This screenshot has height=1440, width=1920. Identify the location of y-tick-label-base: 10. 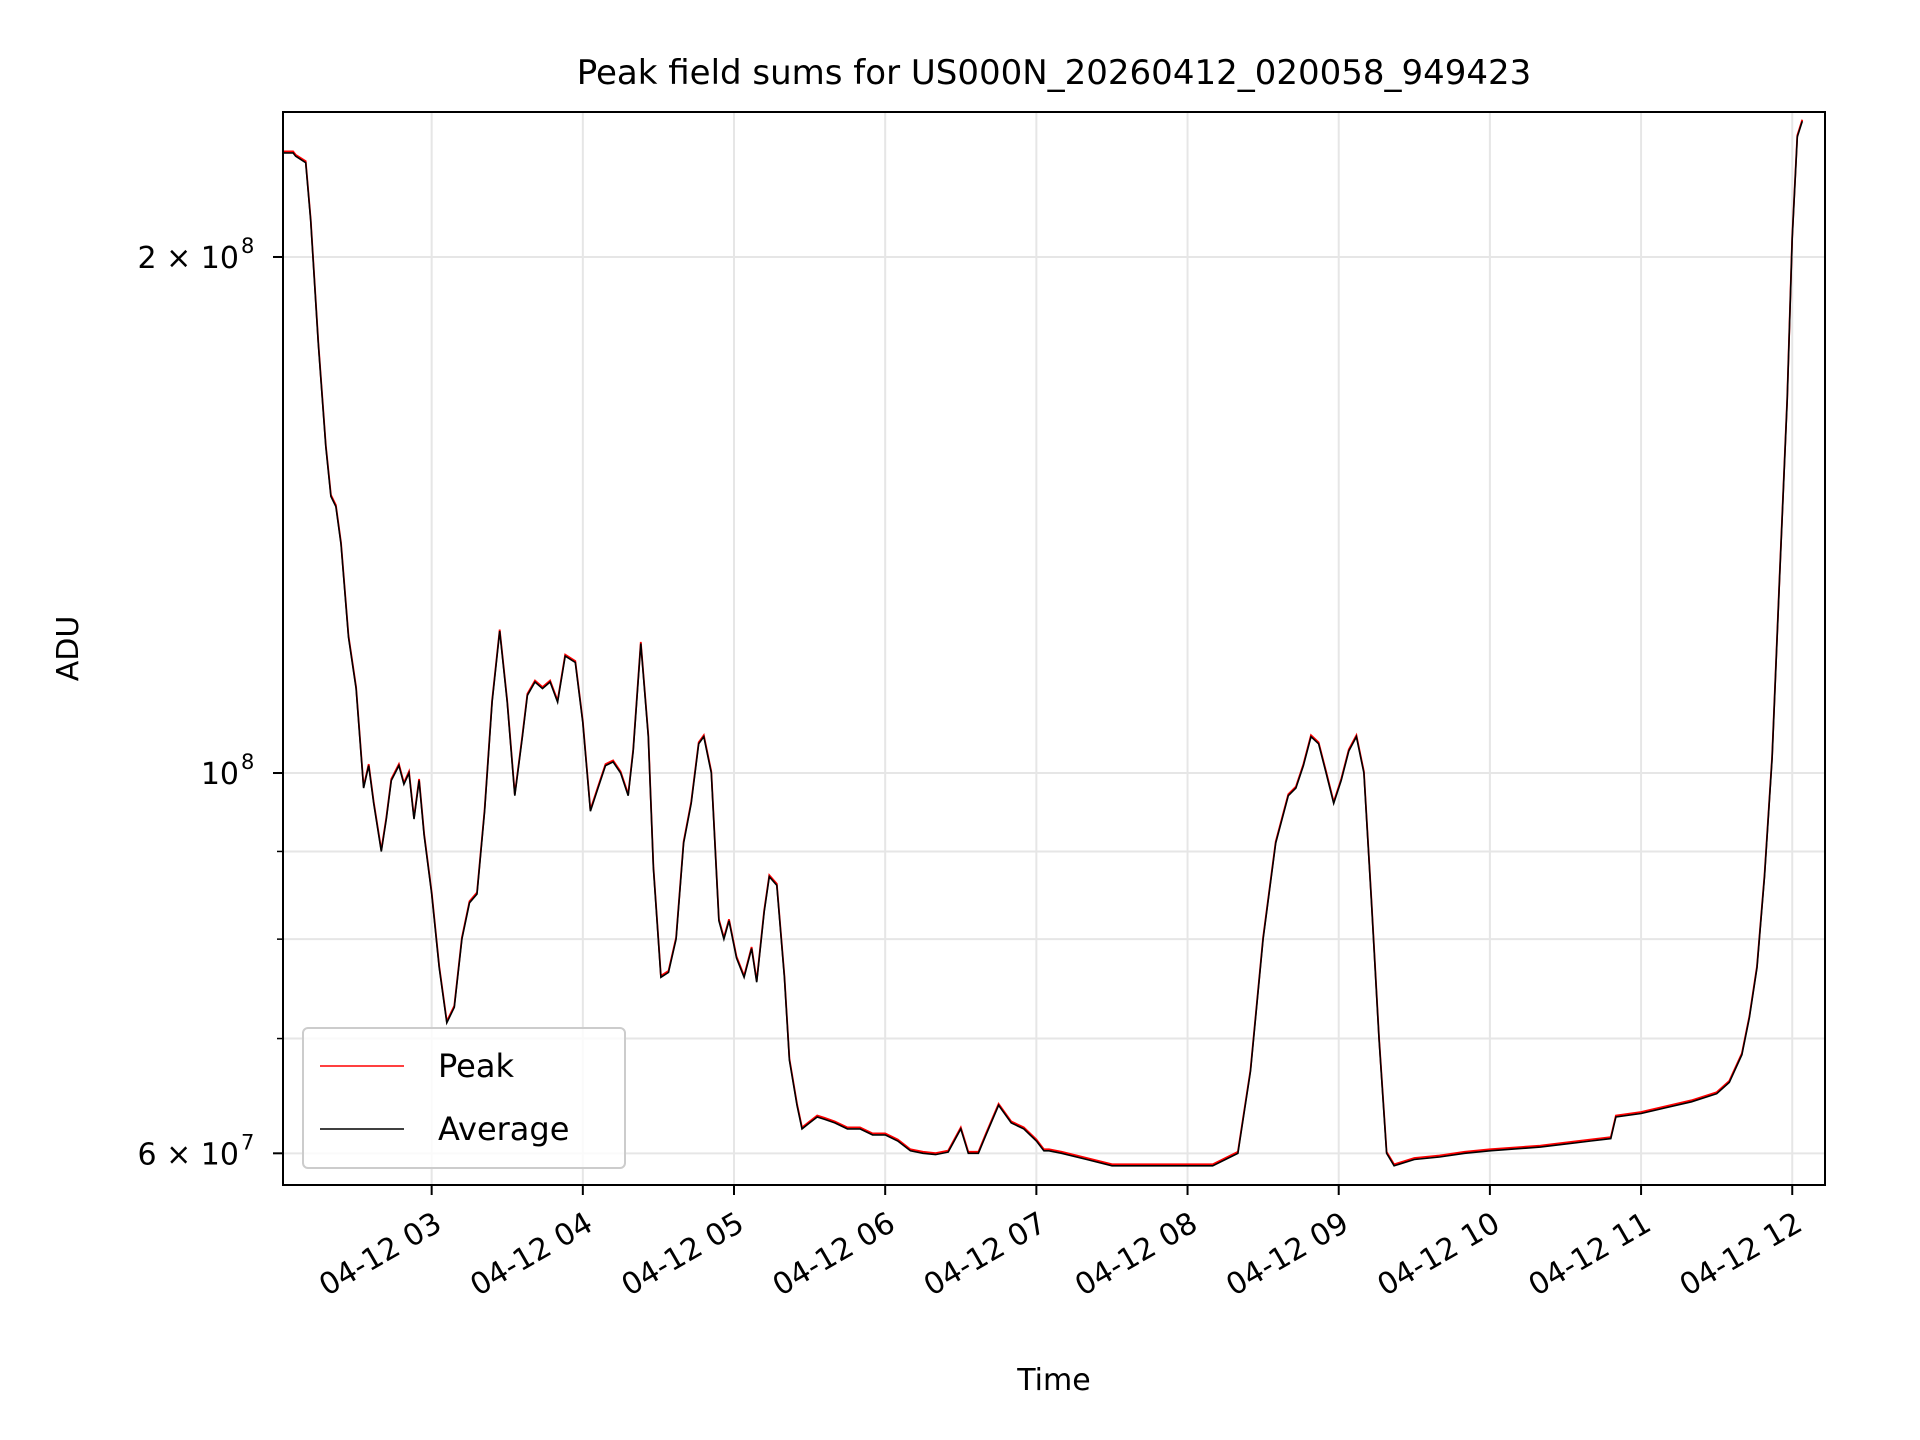
(220, 774).